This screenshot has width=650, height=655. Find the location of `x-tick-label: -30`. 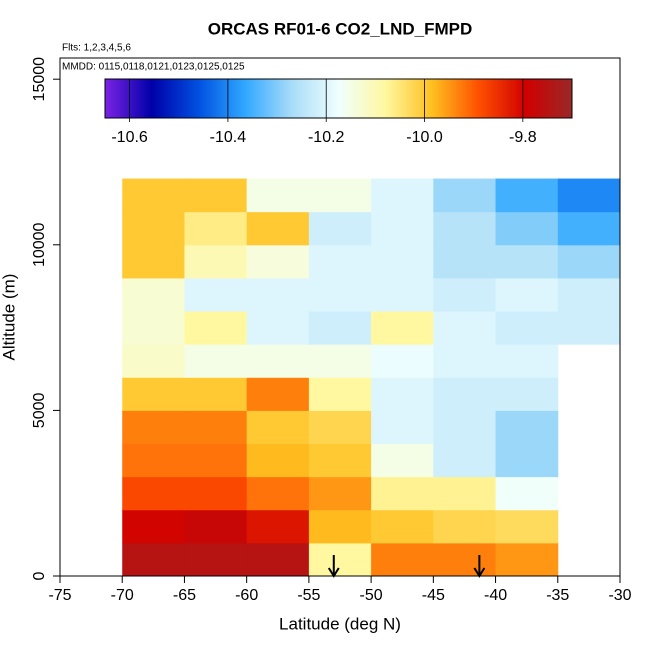

x-tick-label: -30 is located at coordinates (619, 595).